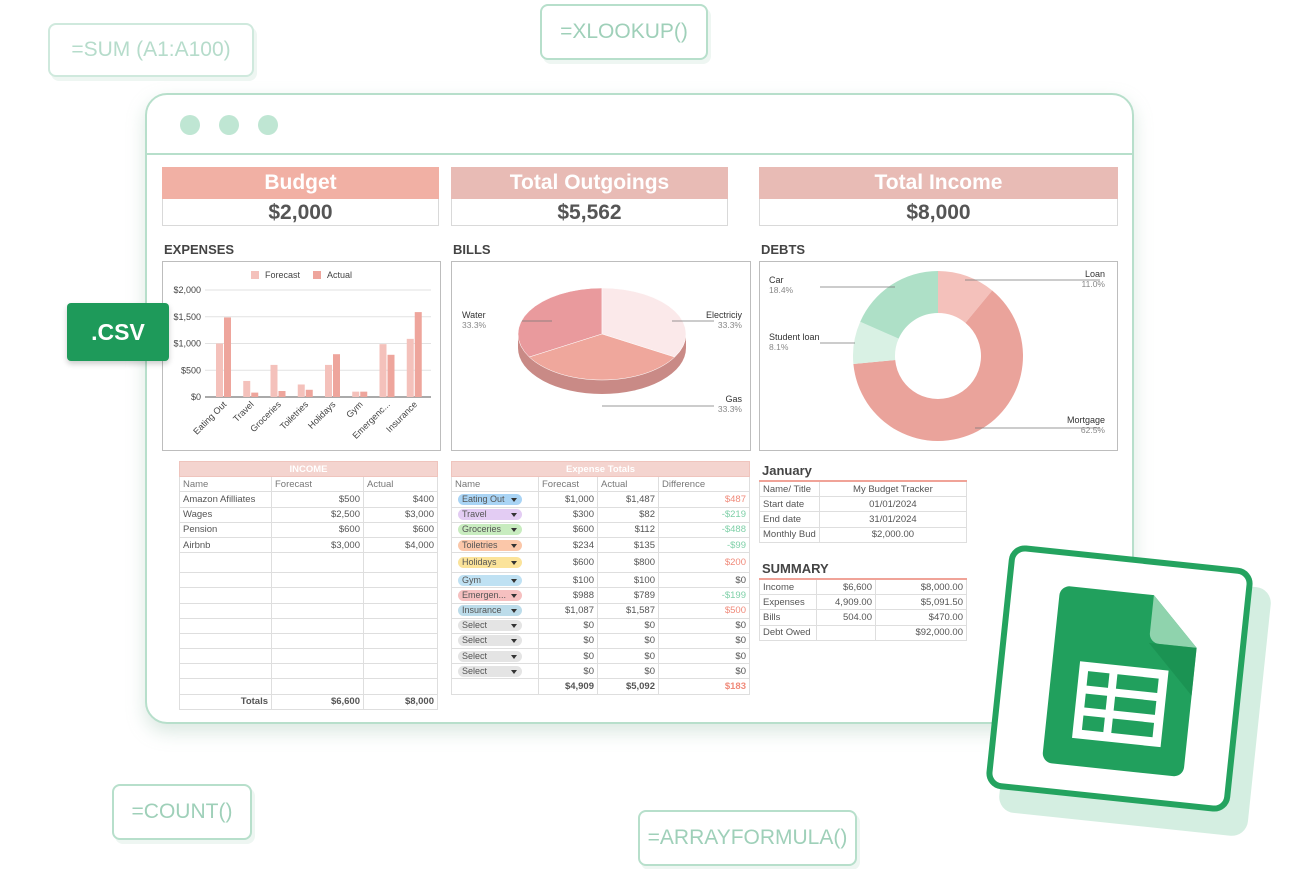  What do you see at coordinates (846, 587) in the screenshot?
I see `summary-cell: $6,600` at bounding box center [846, 587].